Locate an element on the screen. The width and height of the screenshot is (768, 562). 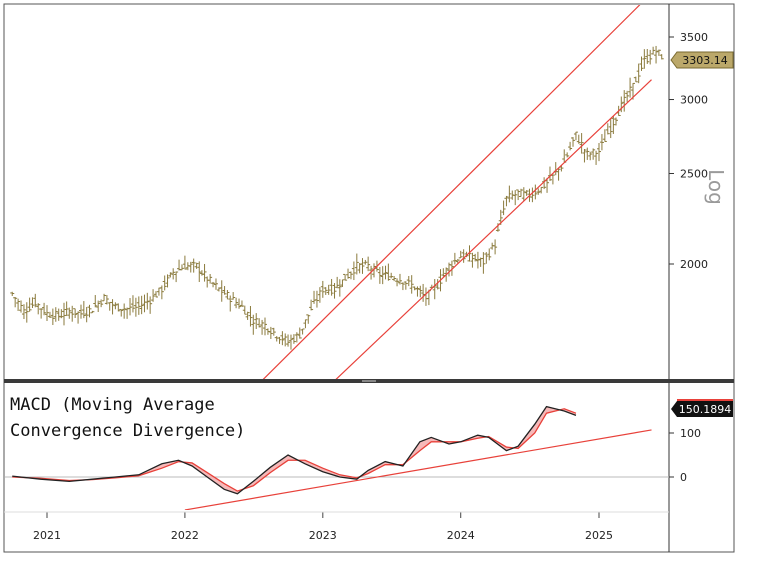
x-tick-label: 2025 is located at coordinates (599, 535).